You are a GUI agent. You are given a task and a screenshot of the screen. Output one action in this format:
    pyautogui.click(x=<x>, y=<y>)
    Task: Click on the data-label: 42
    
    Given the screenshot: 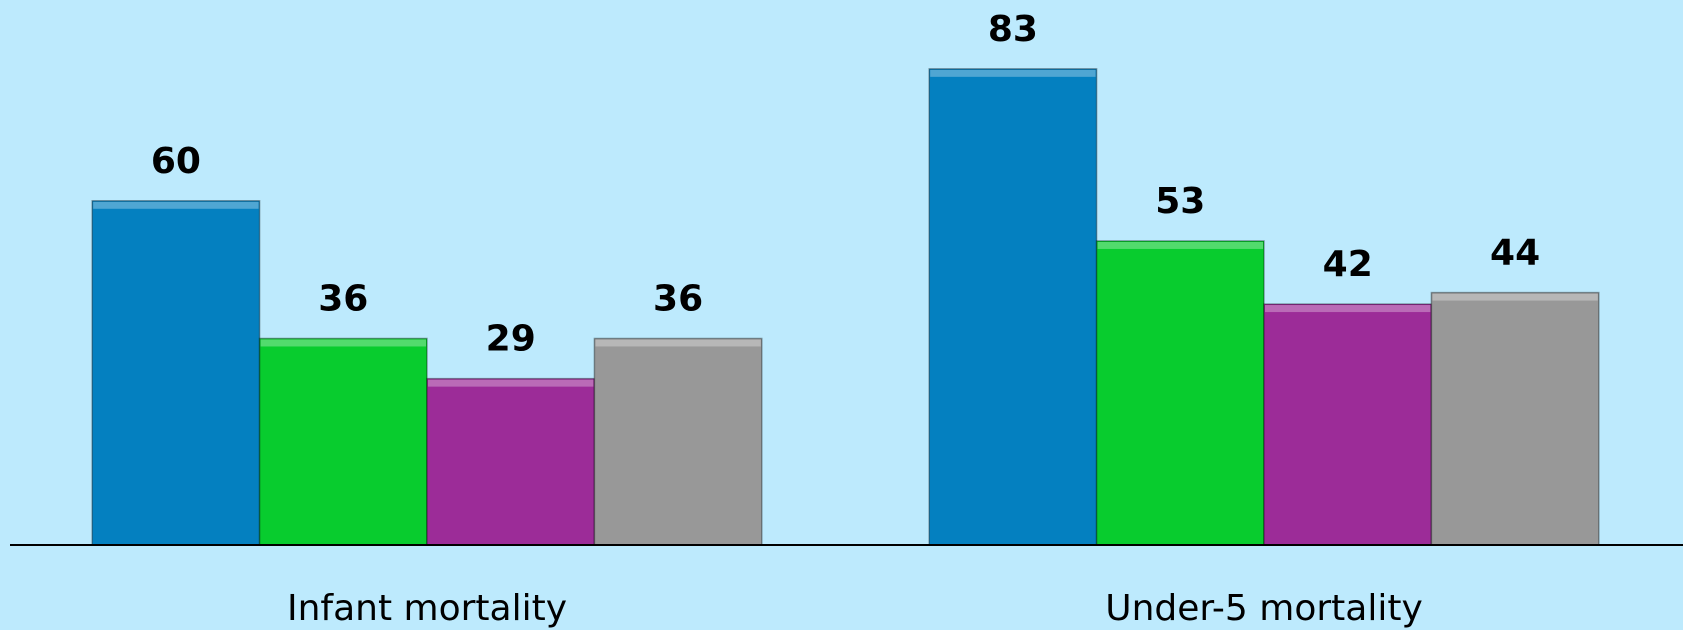 What is the action you would take?
    pyautogui.click(x=1348, y=264)
    